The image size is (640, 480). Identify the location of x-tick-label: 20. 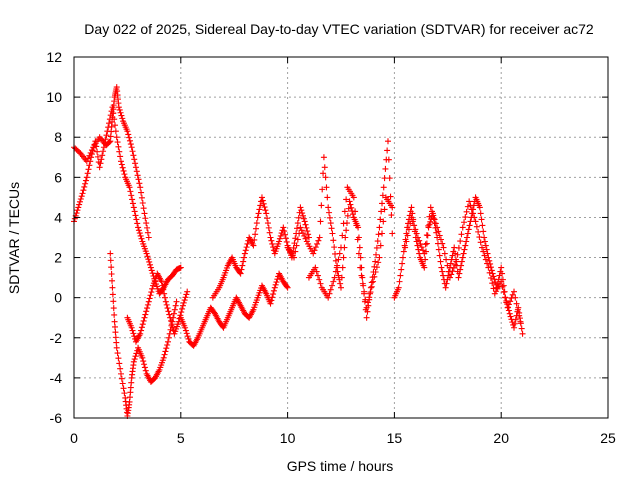
(501, 438).